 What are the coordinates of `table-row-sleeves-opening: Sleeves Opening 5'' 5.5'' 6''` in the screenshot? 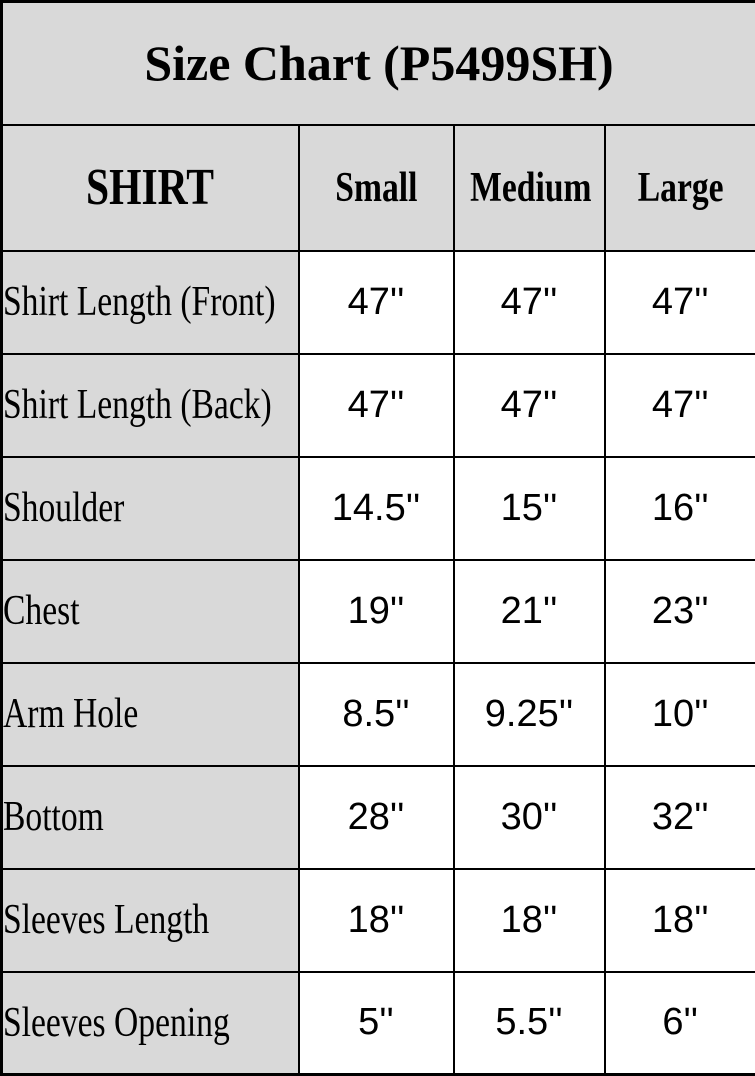 It's located at (378, 1023).